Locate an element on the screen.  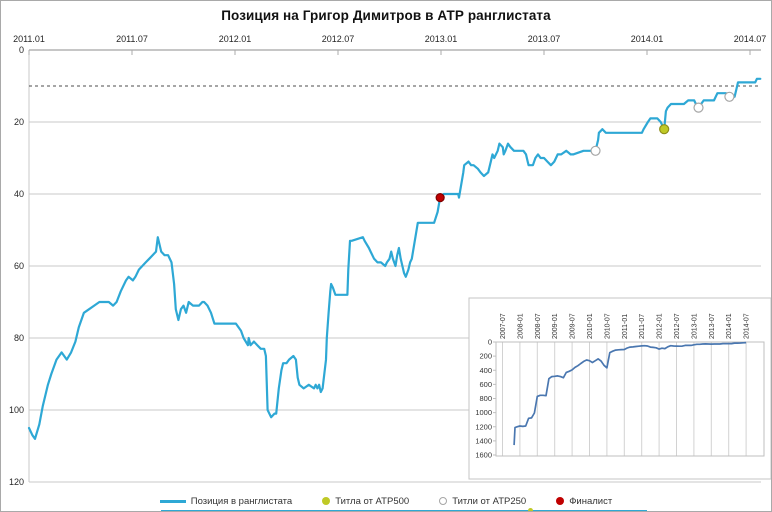
atp500-dot-icon is located at coordinates (326, 501).